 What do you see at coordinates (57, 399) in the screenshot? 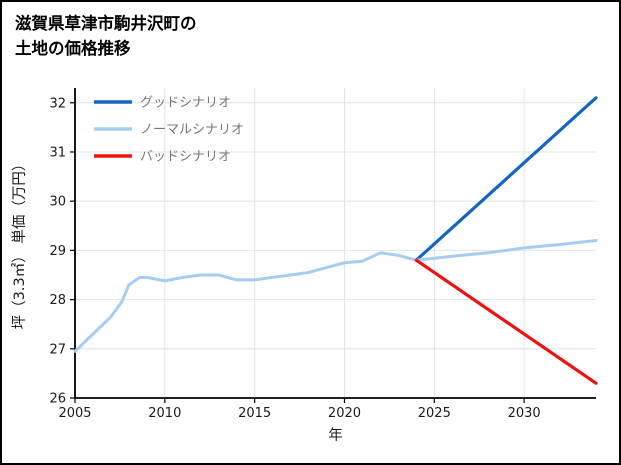
I see `y-tick-label: 26` at bounding box center [57, 399].